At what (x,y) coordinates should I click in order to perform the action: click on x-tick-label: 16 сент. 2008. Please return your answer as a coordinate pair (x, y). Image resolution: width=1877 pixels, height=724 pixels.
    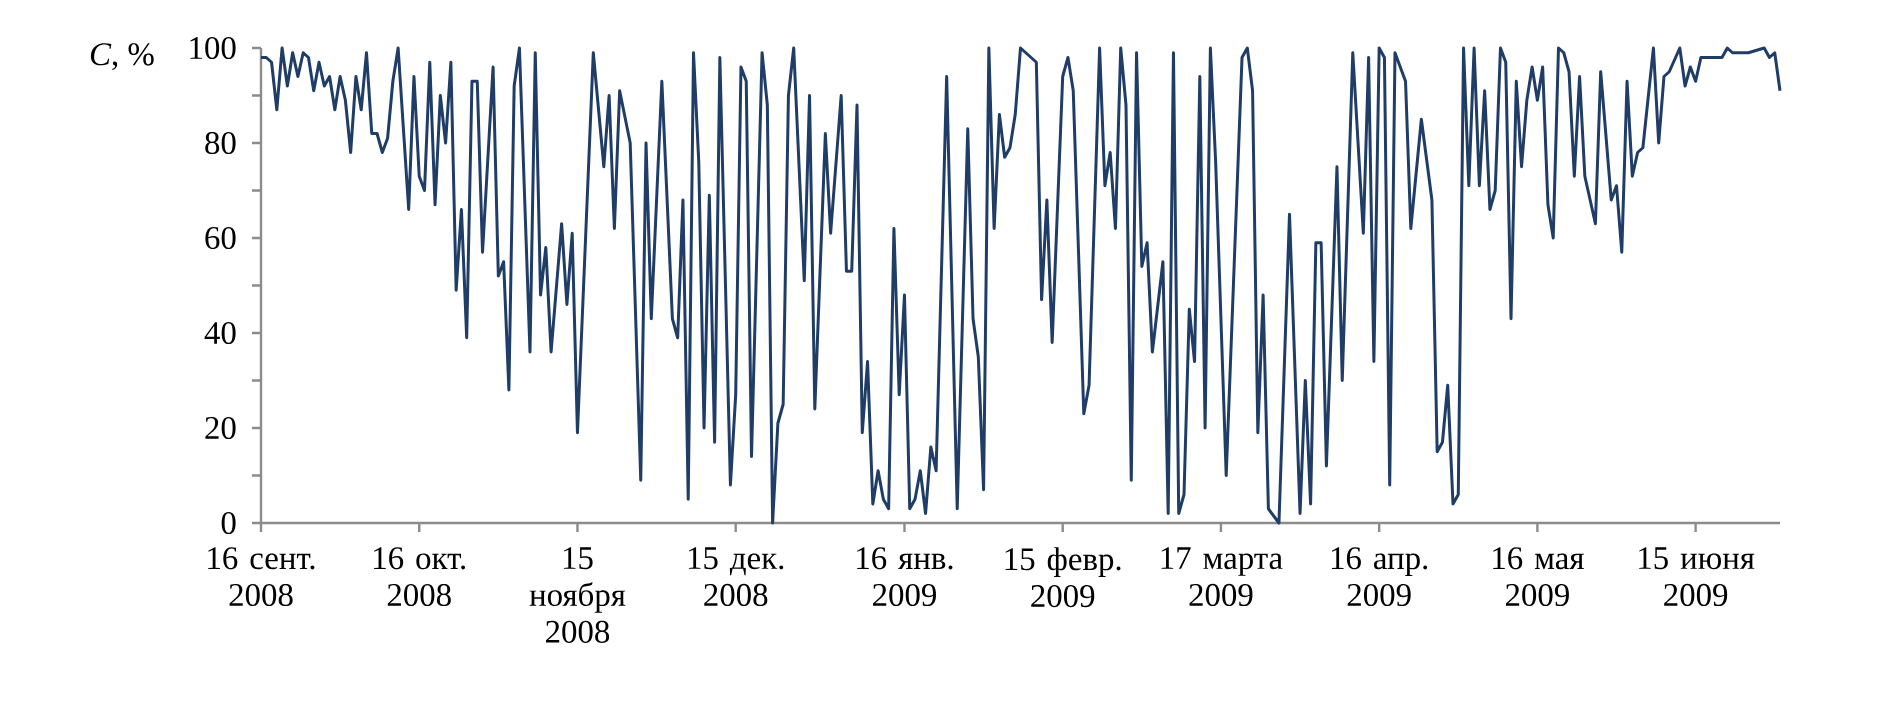
    Looking at the image, I should click on (261, 577).